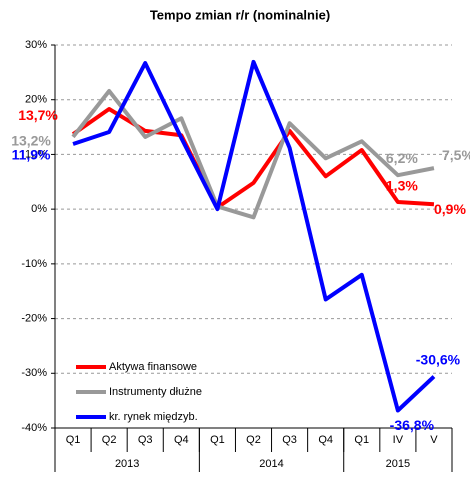 This screenshot has width=470, height=498. Describe the element at coordinates (456, 155) in the screenshot. I see `data-label: 7,5%` at that location.